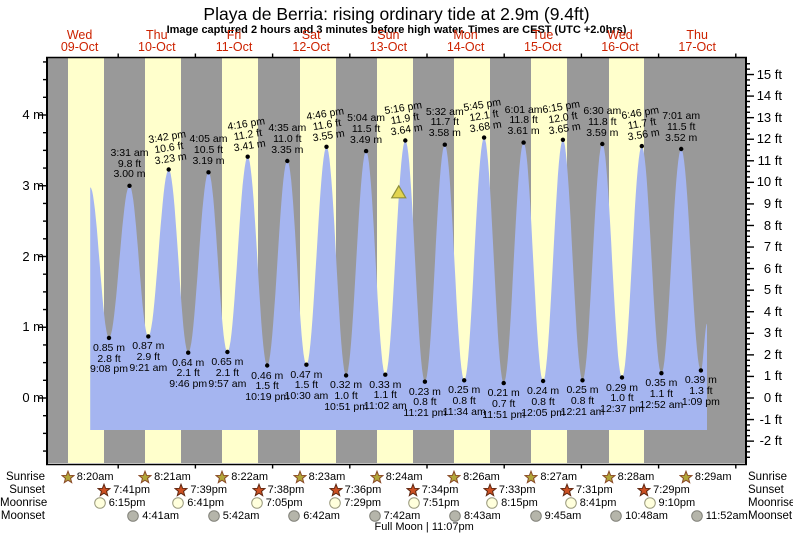  I want to click on sunrise-entry: 8:21am, so click(164, 477).